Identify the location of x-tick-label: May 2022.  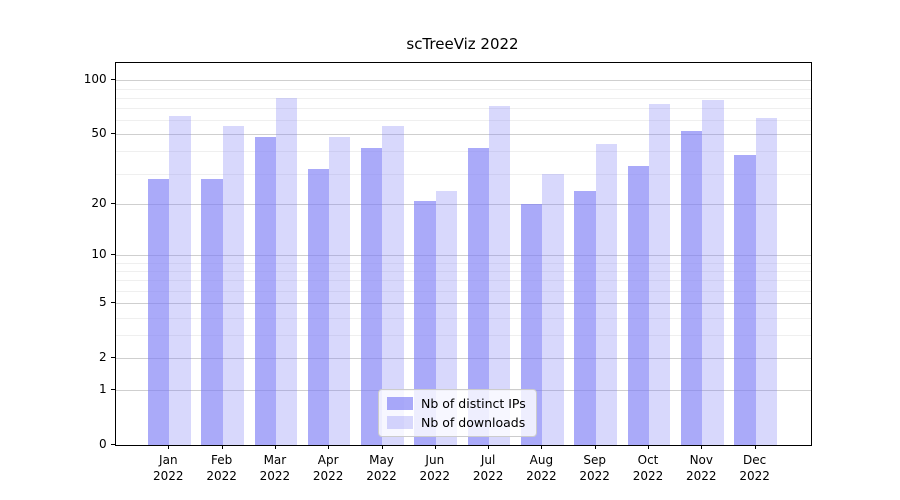
(381, 467).